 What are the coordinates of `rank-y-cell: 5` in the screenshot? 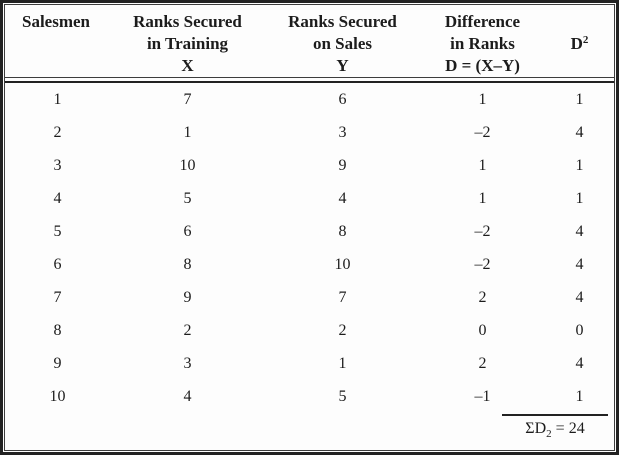 It's located at (342, 396).